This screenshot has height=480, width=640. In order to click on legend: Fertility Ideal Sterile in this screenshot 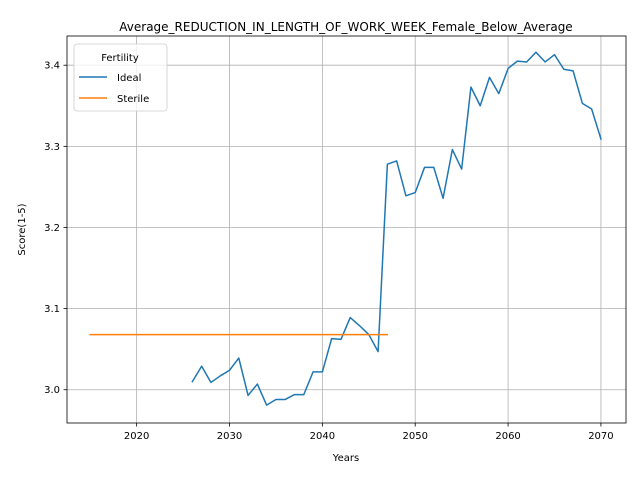, I will do `click(120, 77)`.